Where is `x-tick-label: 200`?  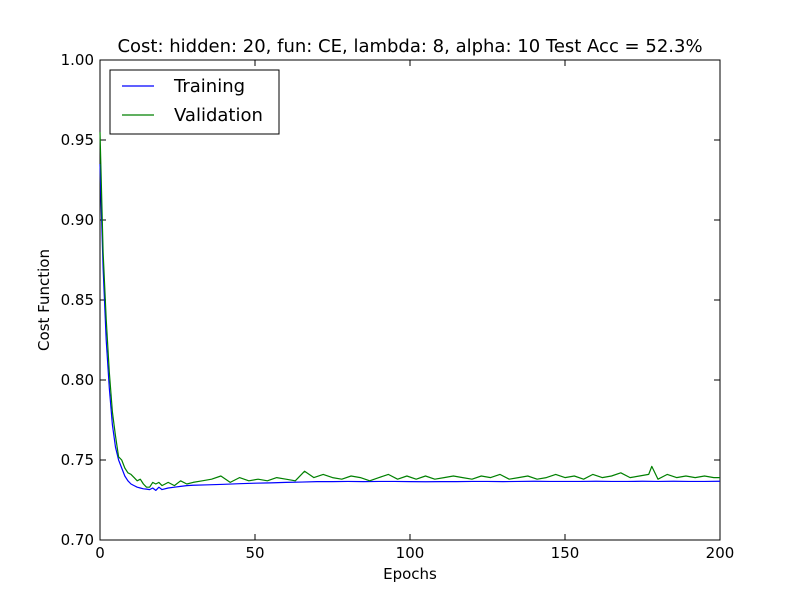 x-tick-label: 200 is located at coordinates (720, 553).